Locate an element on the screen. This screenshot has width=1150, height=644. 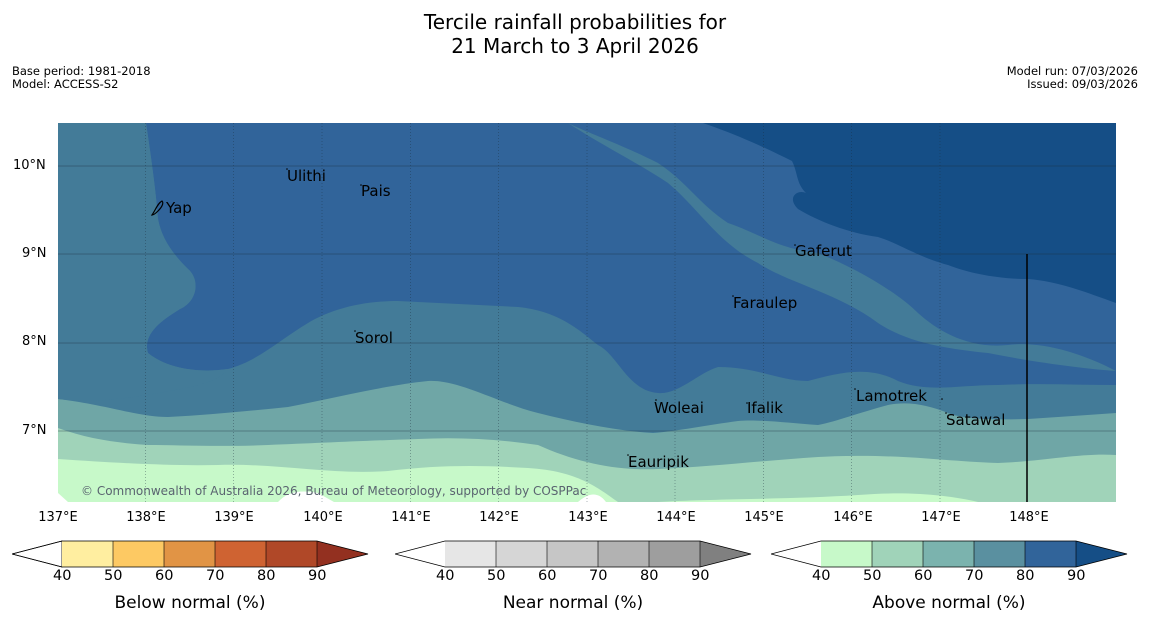
region-above-70-left is located at coordinates (143, 262).